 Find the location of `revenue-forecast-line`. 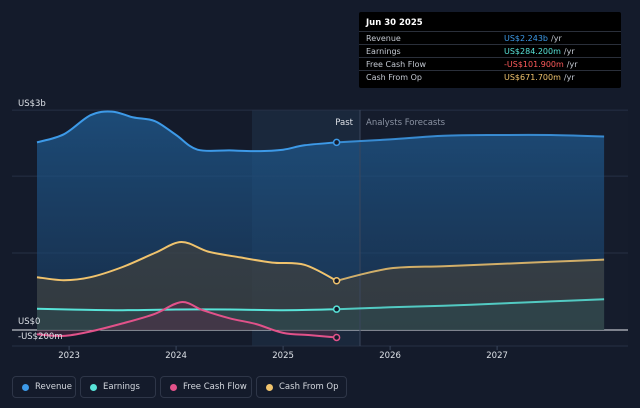

revenue-forecast-line is located at coordinates (470, 138).